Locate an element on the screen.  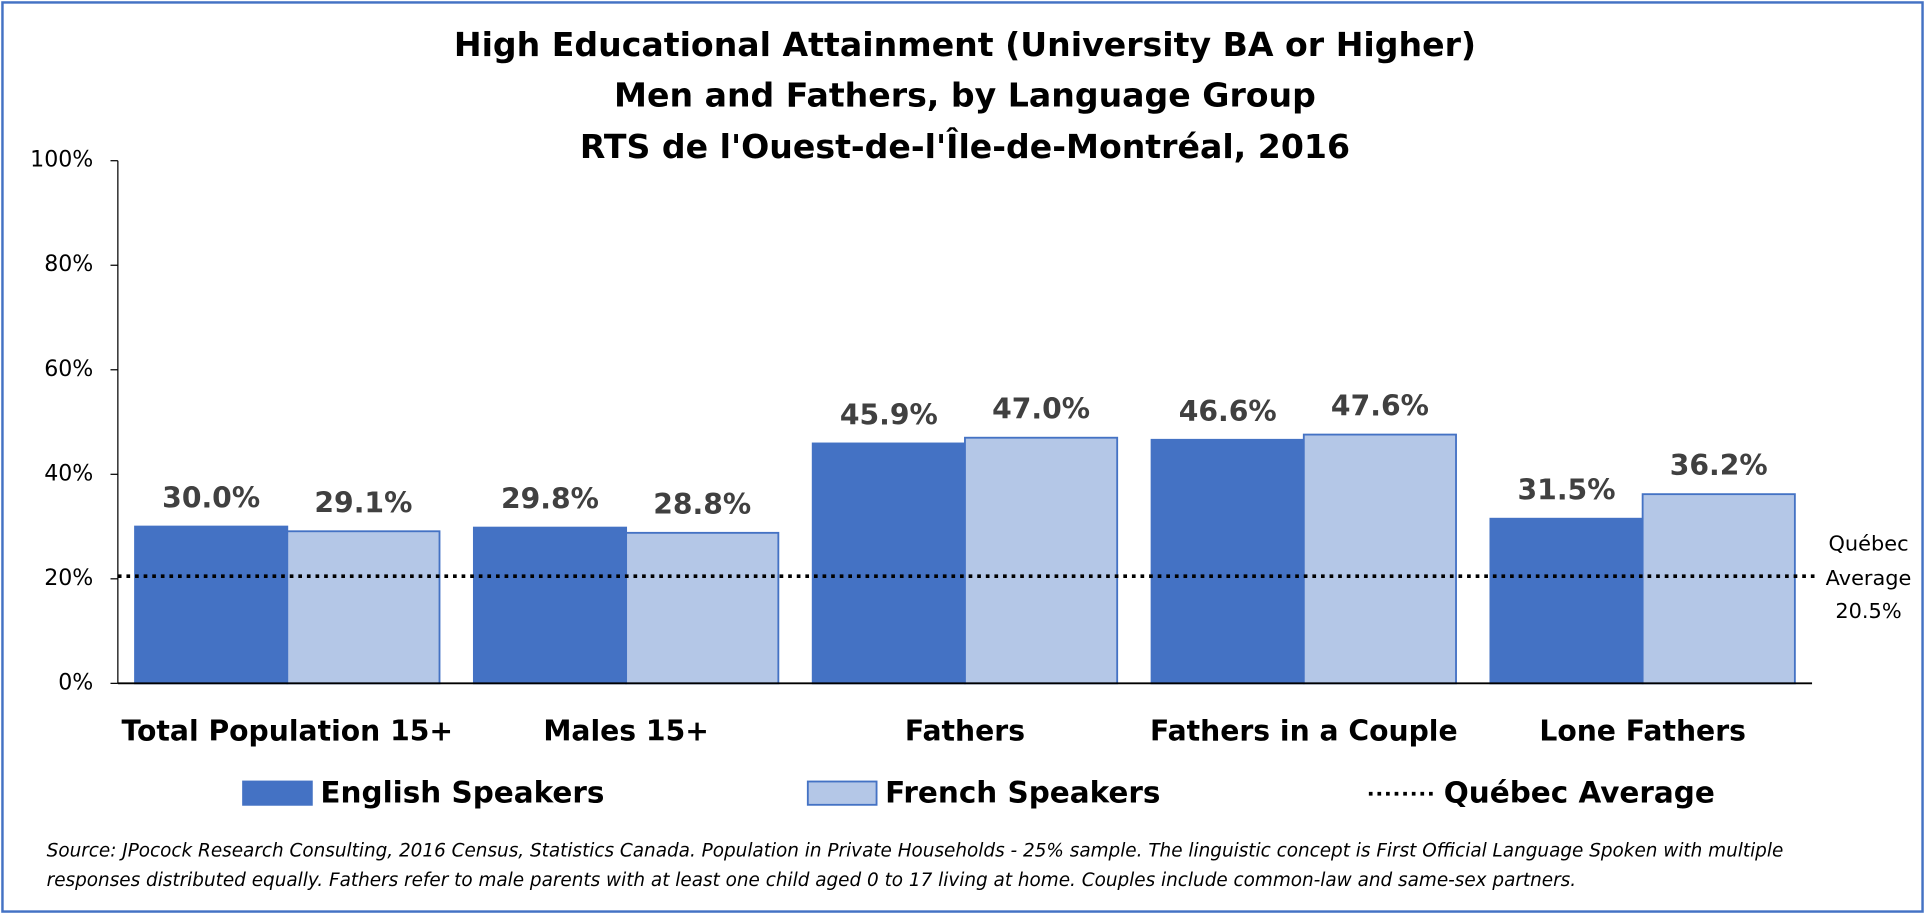
data-label: 28.8% is located at coordinates (702, 504).